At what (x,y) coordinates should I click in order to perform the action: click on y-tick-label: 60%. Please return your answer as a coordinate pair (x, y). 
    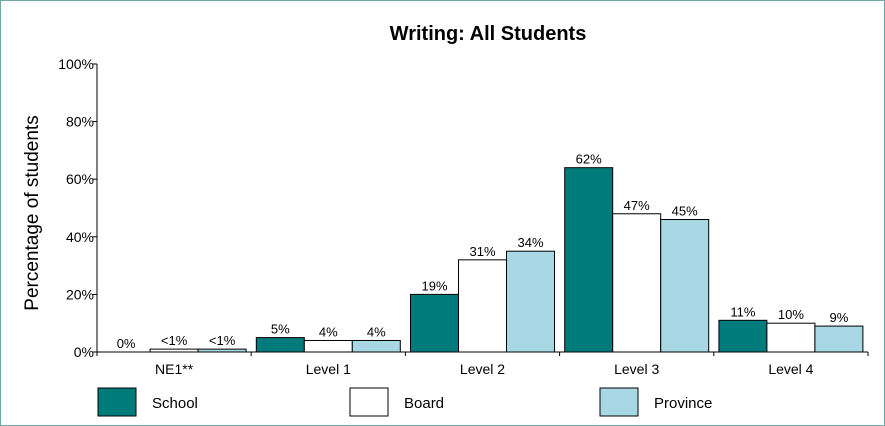
    Looking at the image, I should click on (80, 179).